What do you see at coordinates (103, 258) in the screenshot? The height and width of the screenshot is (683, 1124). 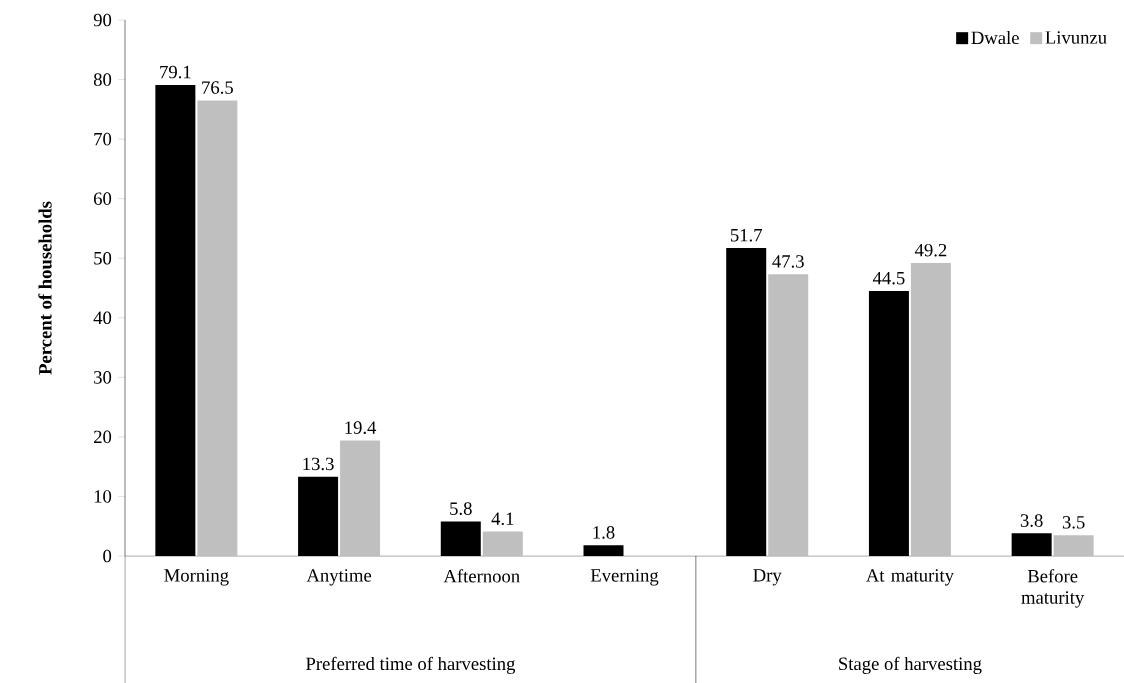 I see `y-tick-label: 50` at bounding box center [103, 258].